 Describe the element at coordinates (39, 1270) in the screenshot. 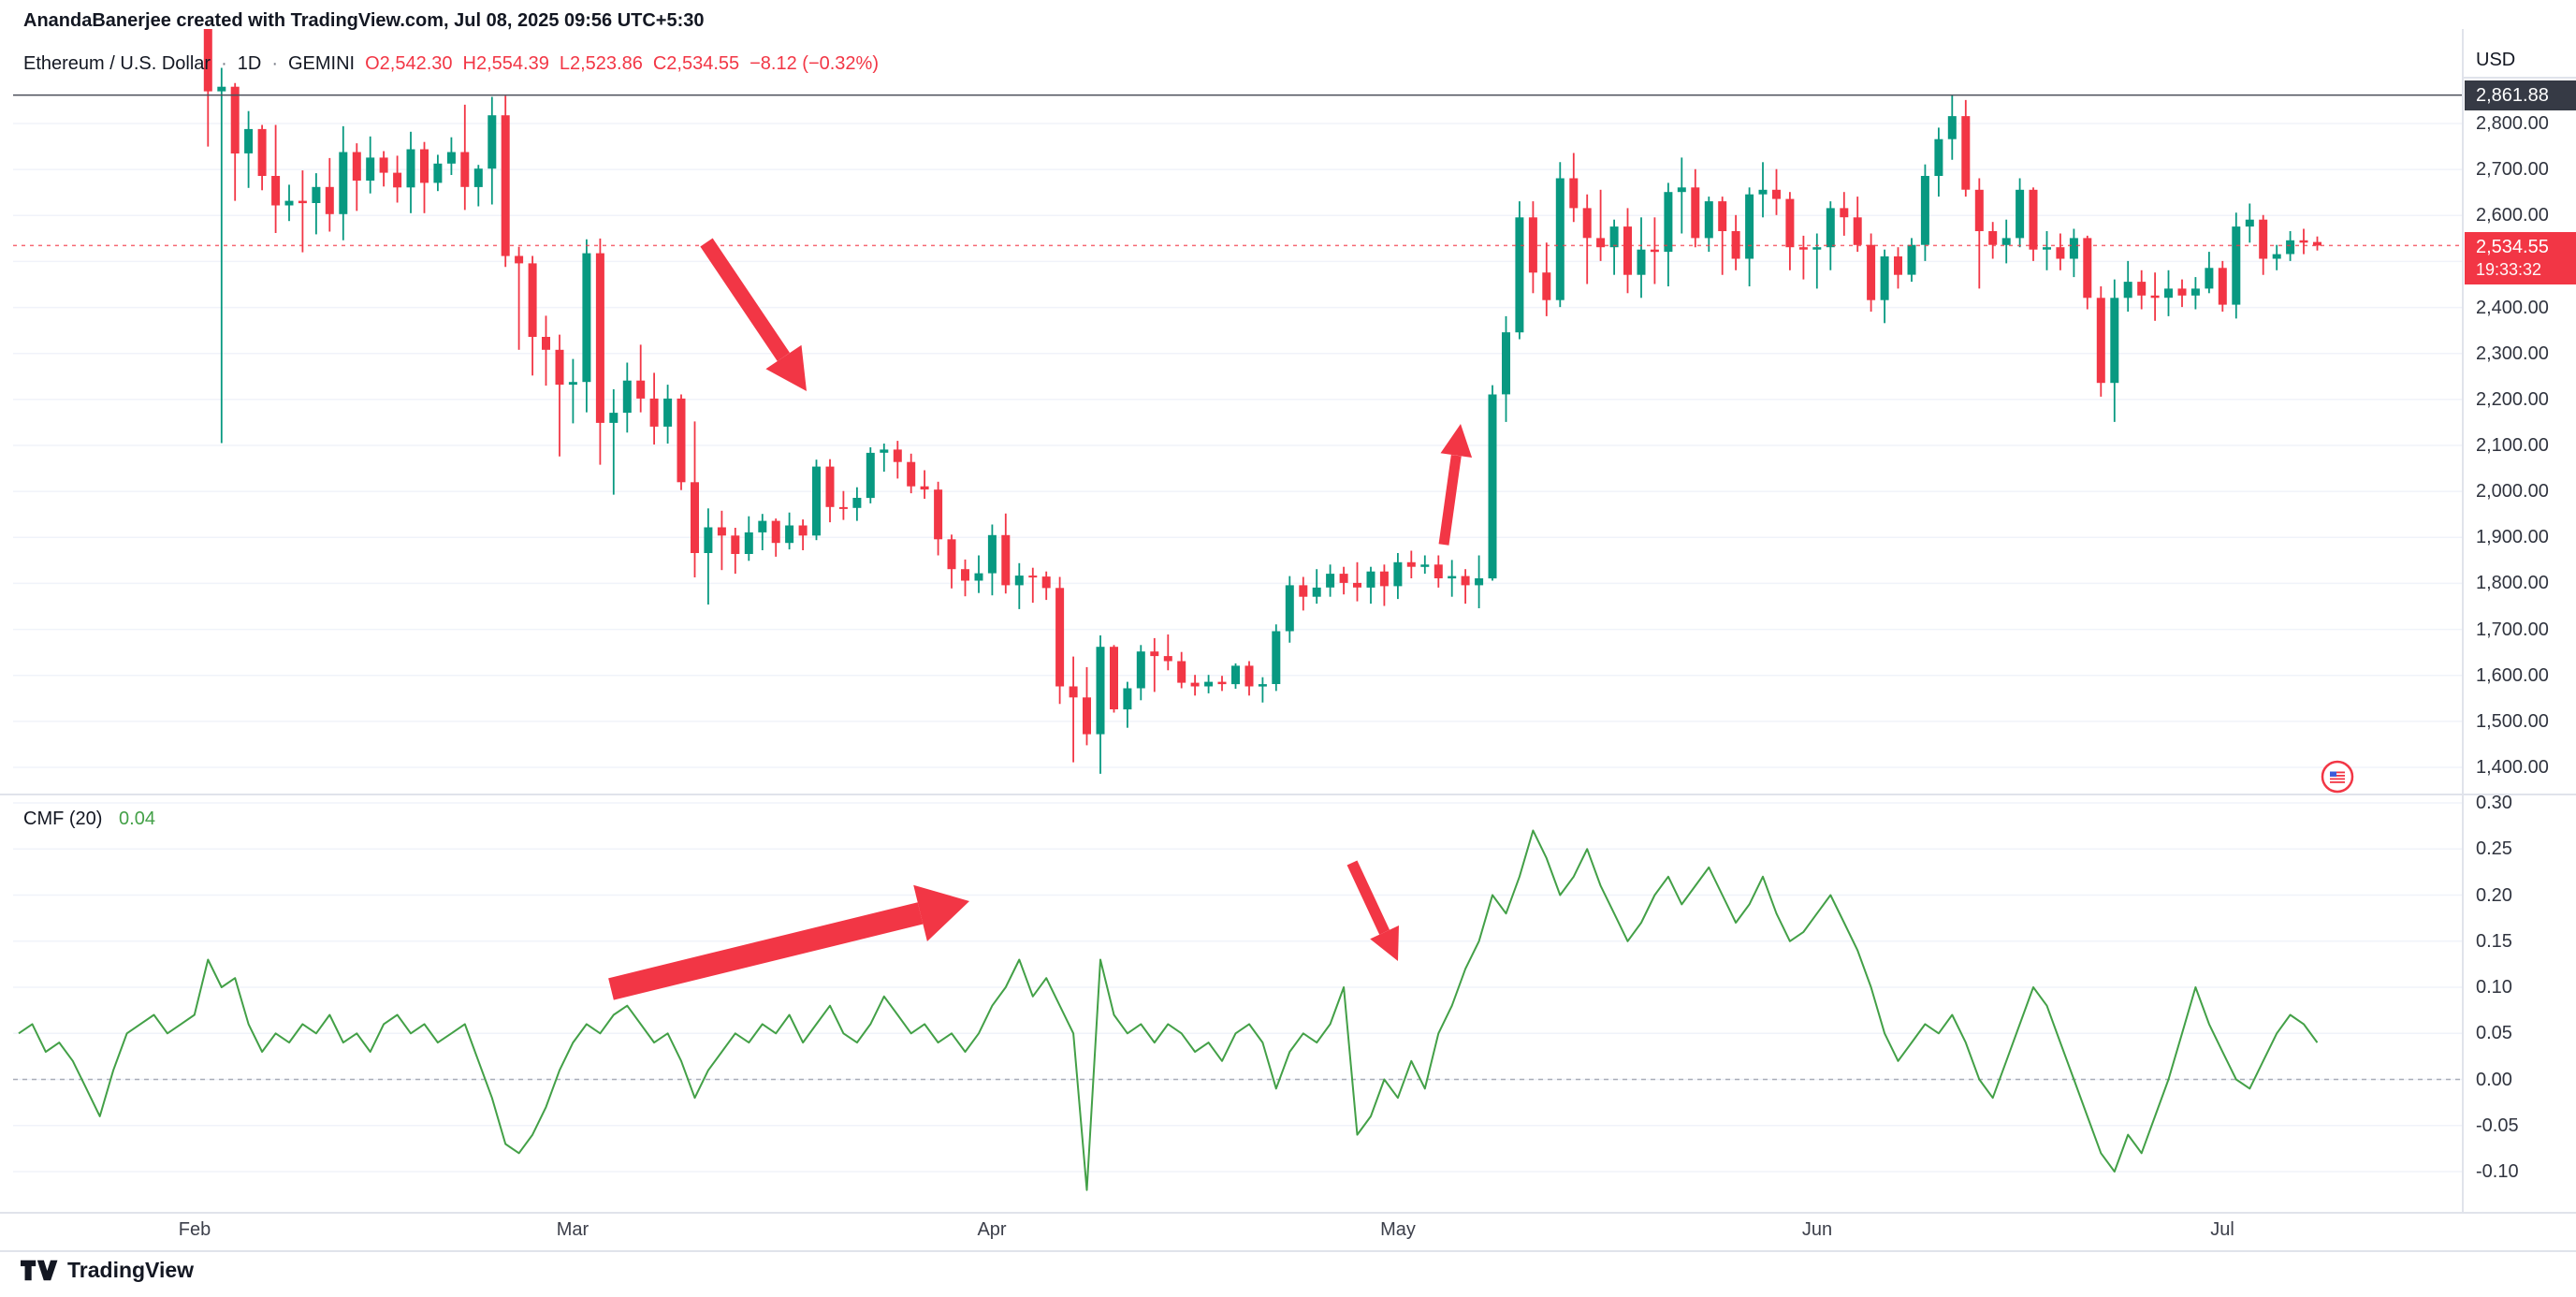

I see `tradingview-logo-icon` at that location.